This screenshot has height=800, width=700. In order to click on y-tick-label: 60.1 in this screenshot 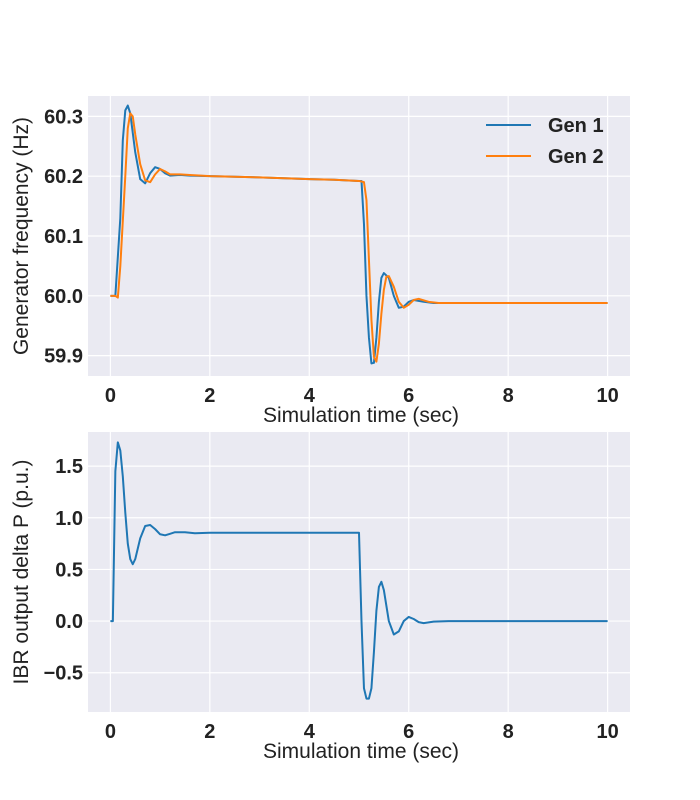, I will do `click(63, 237)`.